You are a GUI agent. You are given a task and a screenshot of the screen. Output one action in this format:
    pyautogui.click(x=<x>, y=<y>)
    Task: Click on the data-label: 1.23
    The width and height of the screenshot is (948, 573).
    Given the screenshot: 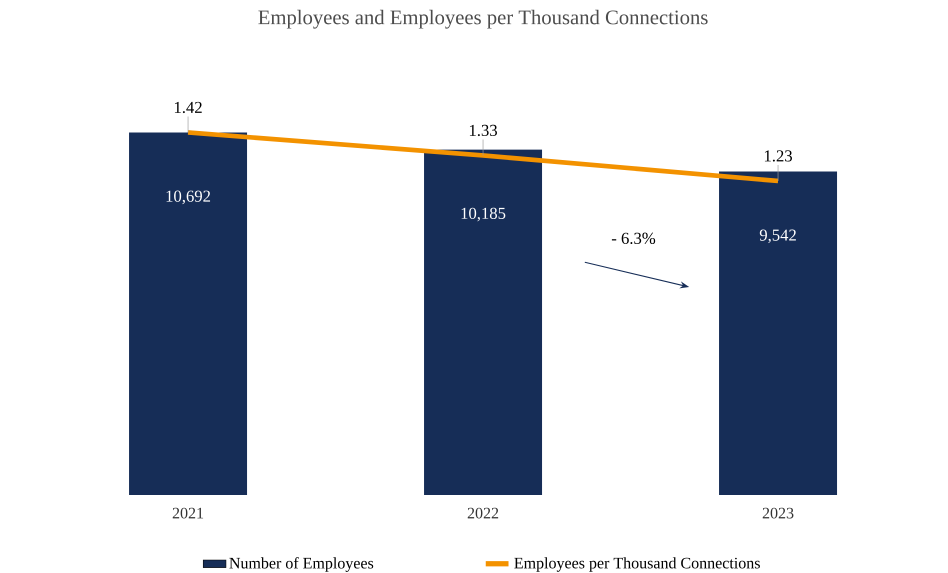 What is the action you would take?
    pyautogui.click(x=778, y=156)
    